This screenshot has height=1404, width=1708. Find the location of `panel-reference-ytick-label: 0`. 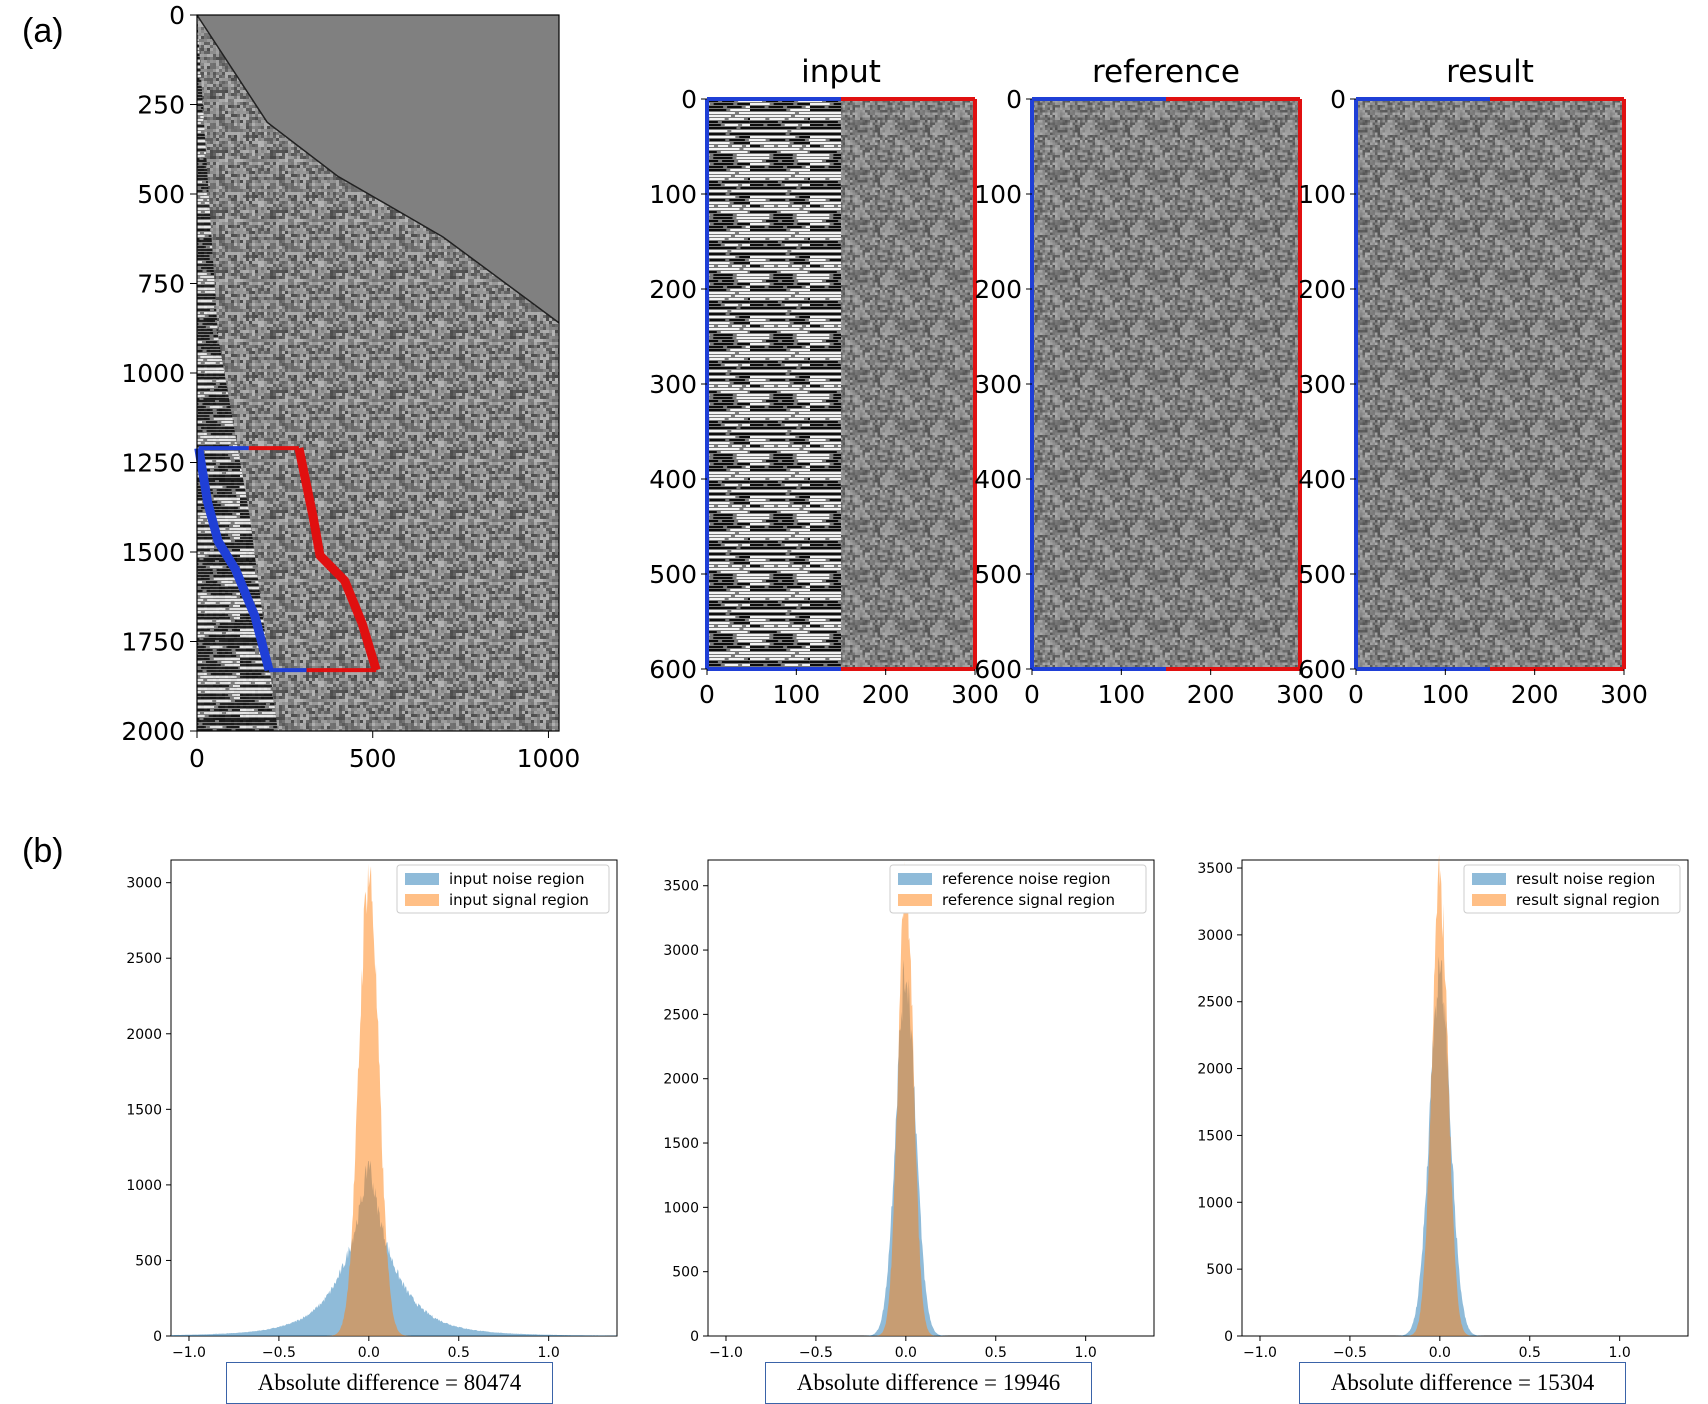

panel-reference-ytick-label: 0 is located at coordinates (1014, 99).